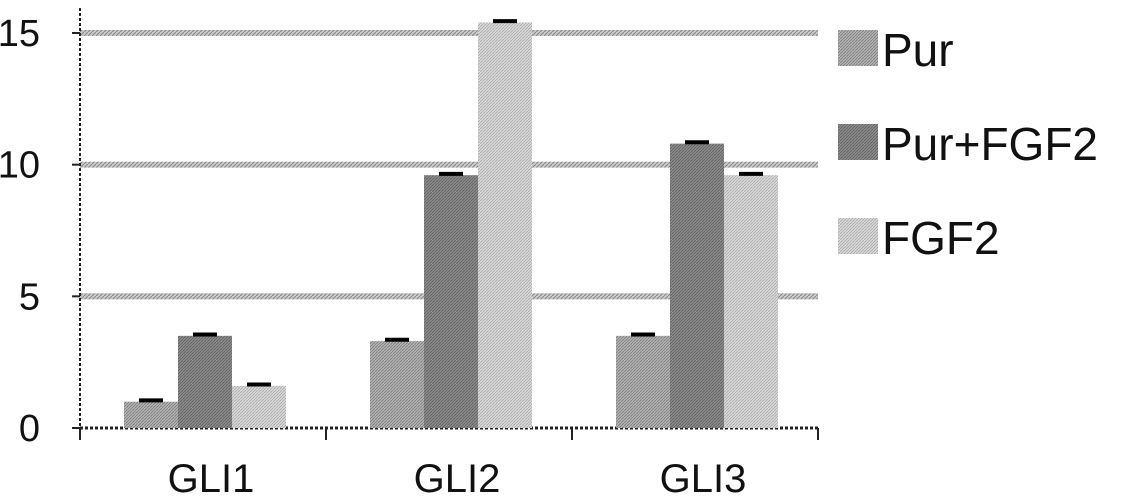 This screenshot has height=502, width=1138. What do you see at coordinates (697, 285) in the screenshot?
I see `bar-pur-plus-fgf2-gli3` at bounding box center [697, 285].